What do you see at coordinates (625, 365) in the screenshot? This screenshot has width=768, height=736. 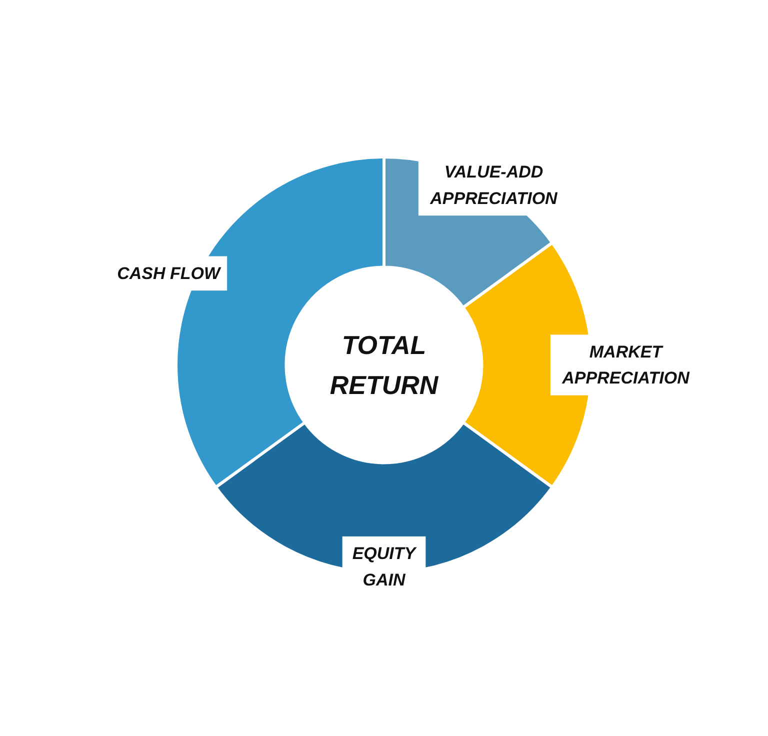 I see `slice-label: MARKET APPRECIATION` at bounding box center [625, 365].